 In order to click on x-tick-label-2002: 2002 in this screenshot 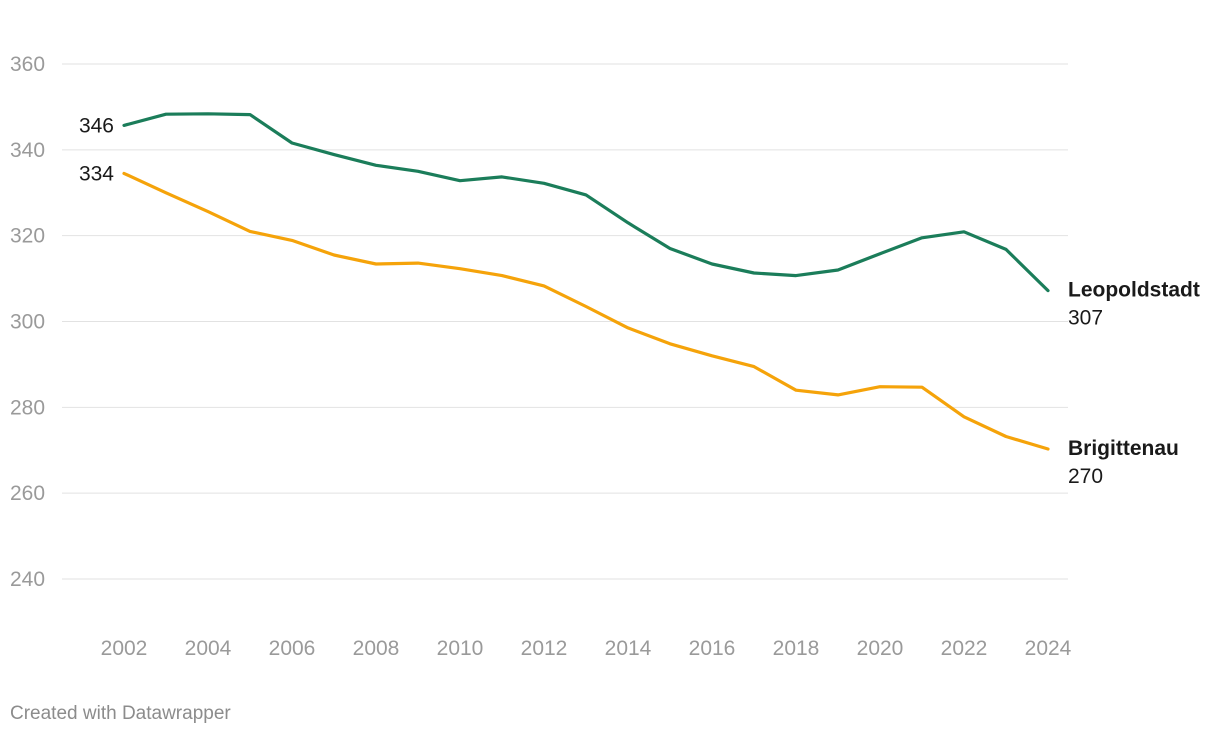, I will do `click(124, 648)`.